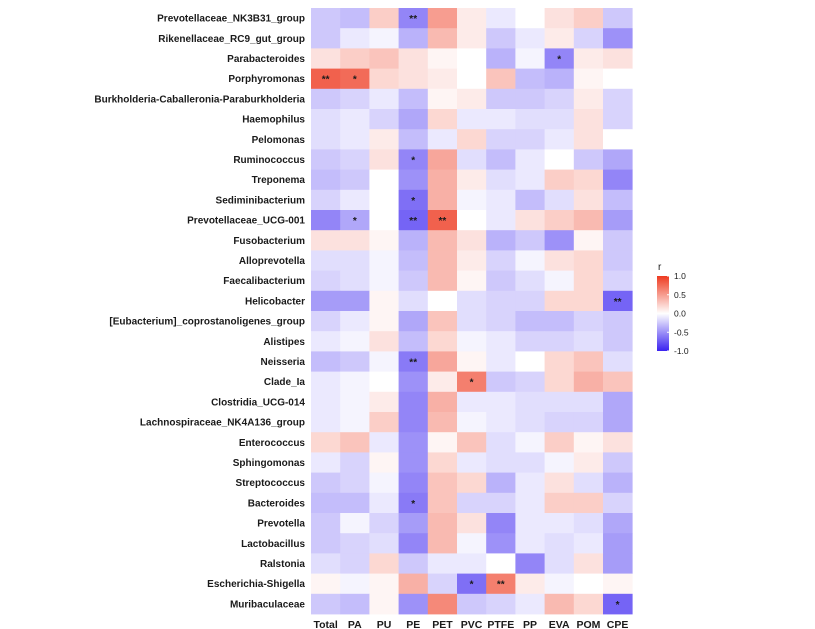 The image size is (815, 629). Describe the element at coordinates (413, 624) in the screenshot. I see `column-label: PE` at that location.